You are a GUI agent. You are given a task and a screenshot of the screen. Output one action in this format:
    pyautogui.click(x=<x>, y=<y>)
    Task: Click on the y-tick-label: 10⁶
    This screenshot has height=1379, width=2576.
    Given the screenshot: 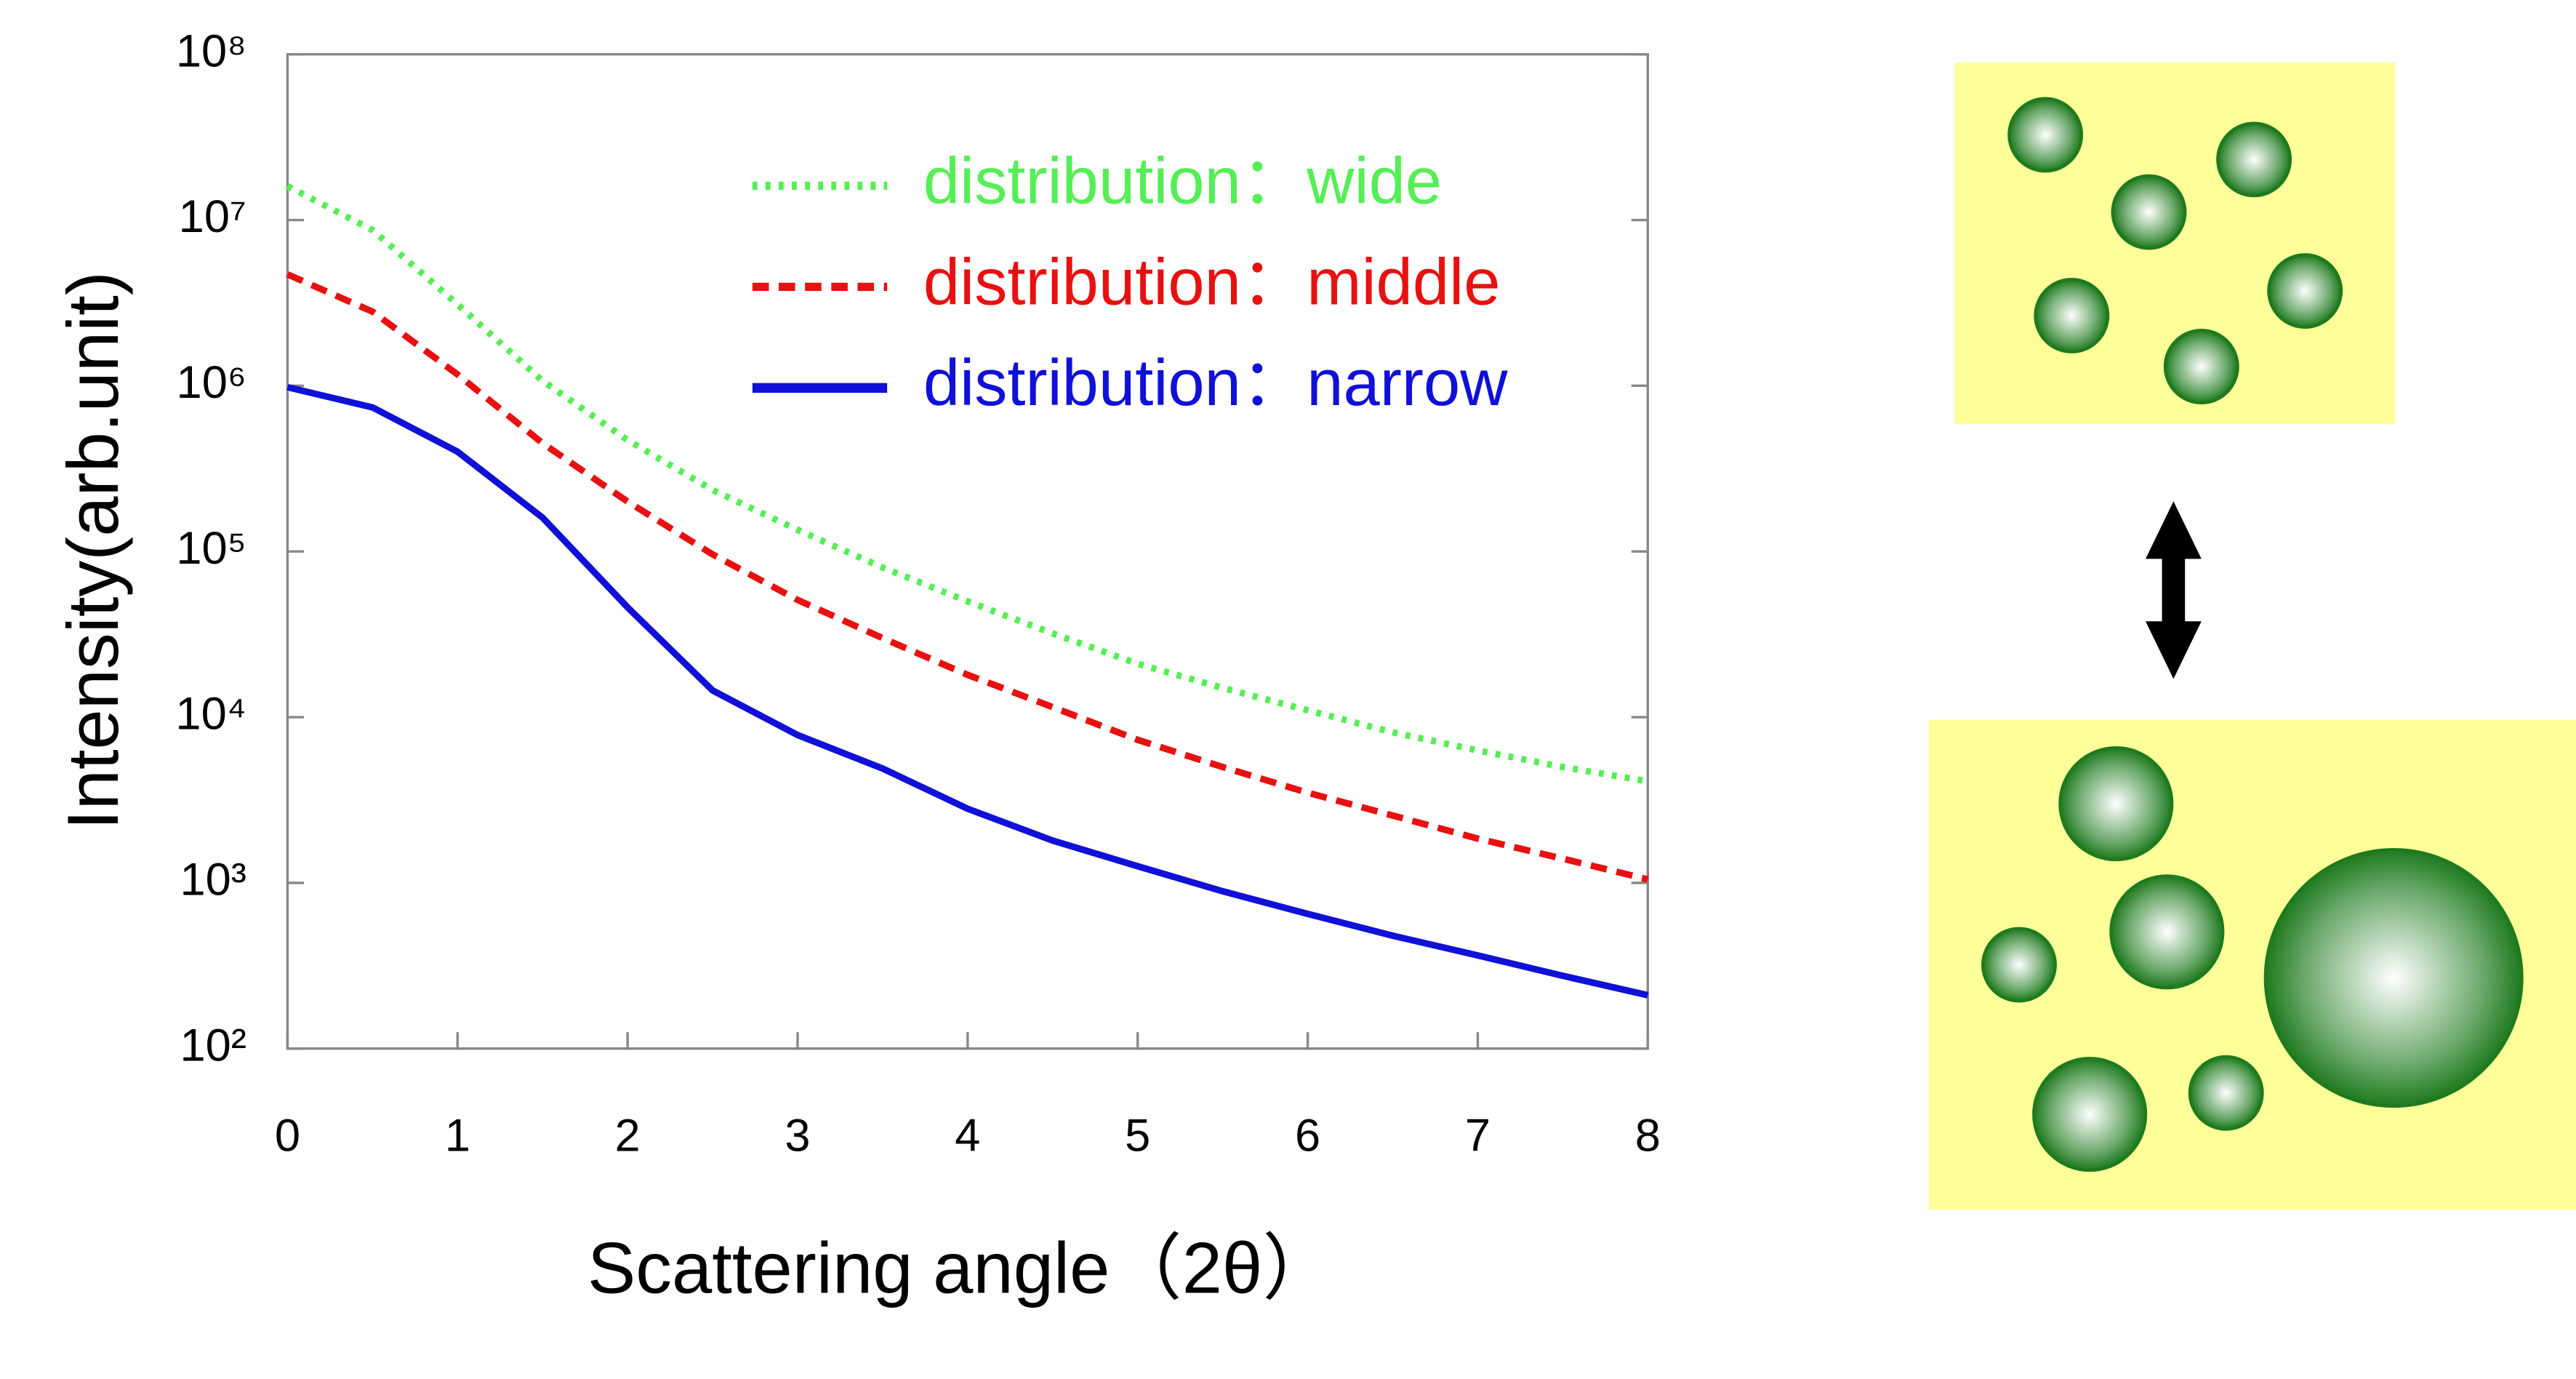 What is the action you would take?
    pyautogui.click(x=212, y=383)
    